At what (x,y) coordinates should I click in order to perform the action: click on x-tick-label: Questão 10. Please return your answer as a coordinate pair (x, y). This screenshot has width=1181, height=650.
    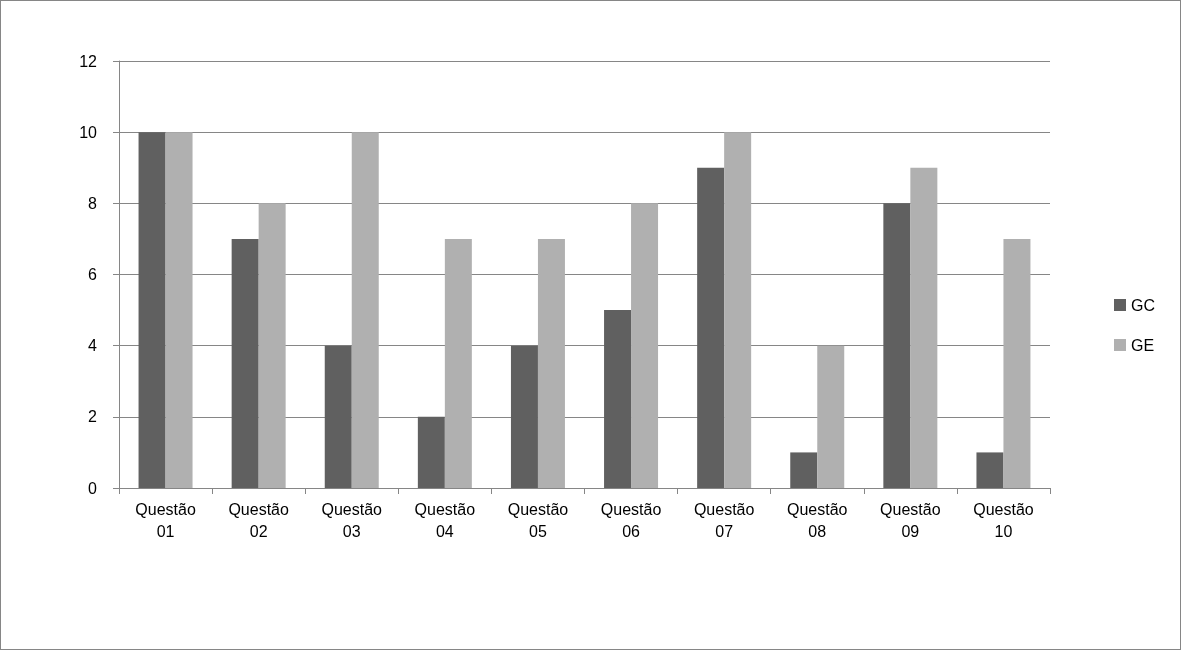
    Looking at the image, I should click on (1003, 520).